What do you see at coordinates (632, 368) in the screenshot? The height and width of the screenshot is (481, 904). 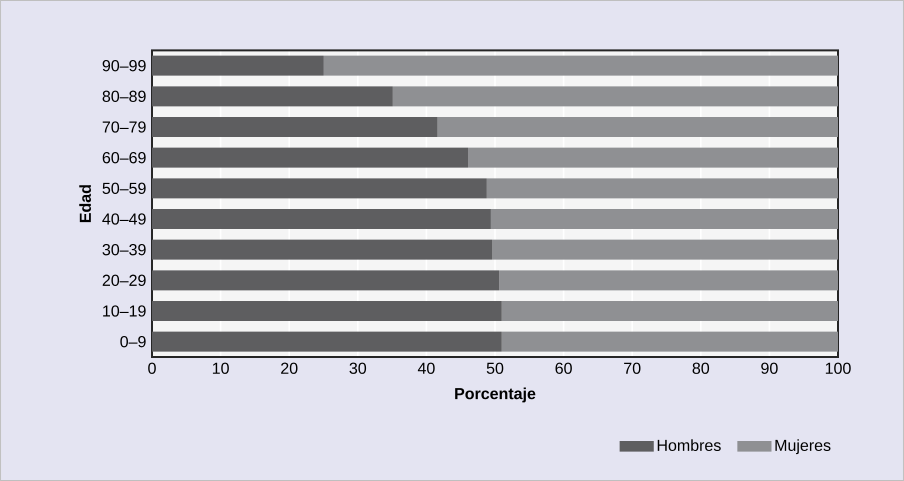 I see `x-tick-label: 70` at bounding box center [632, 368].